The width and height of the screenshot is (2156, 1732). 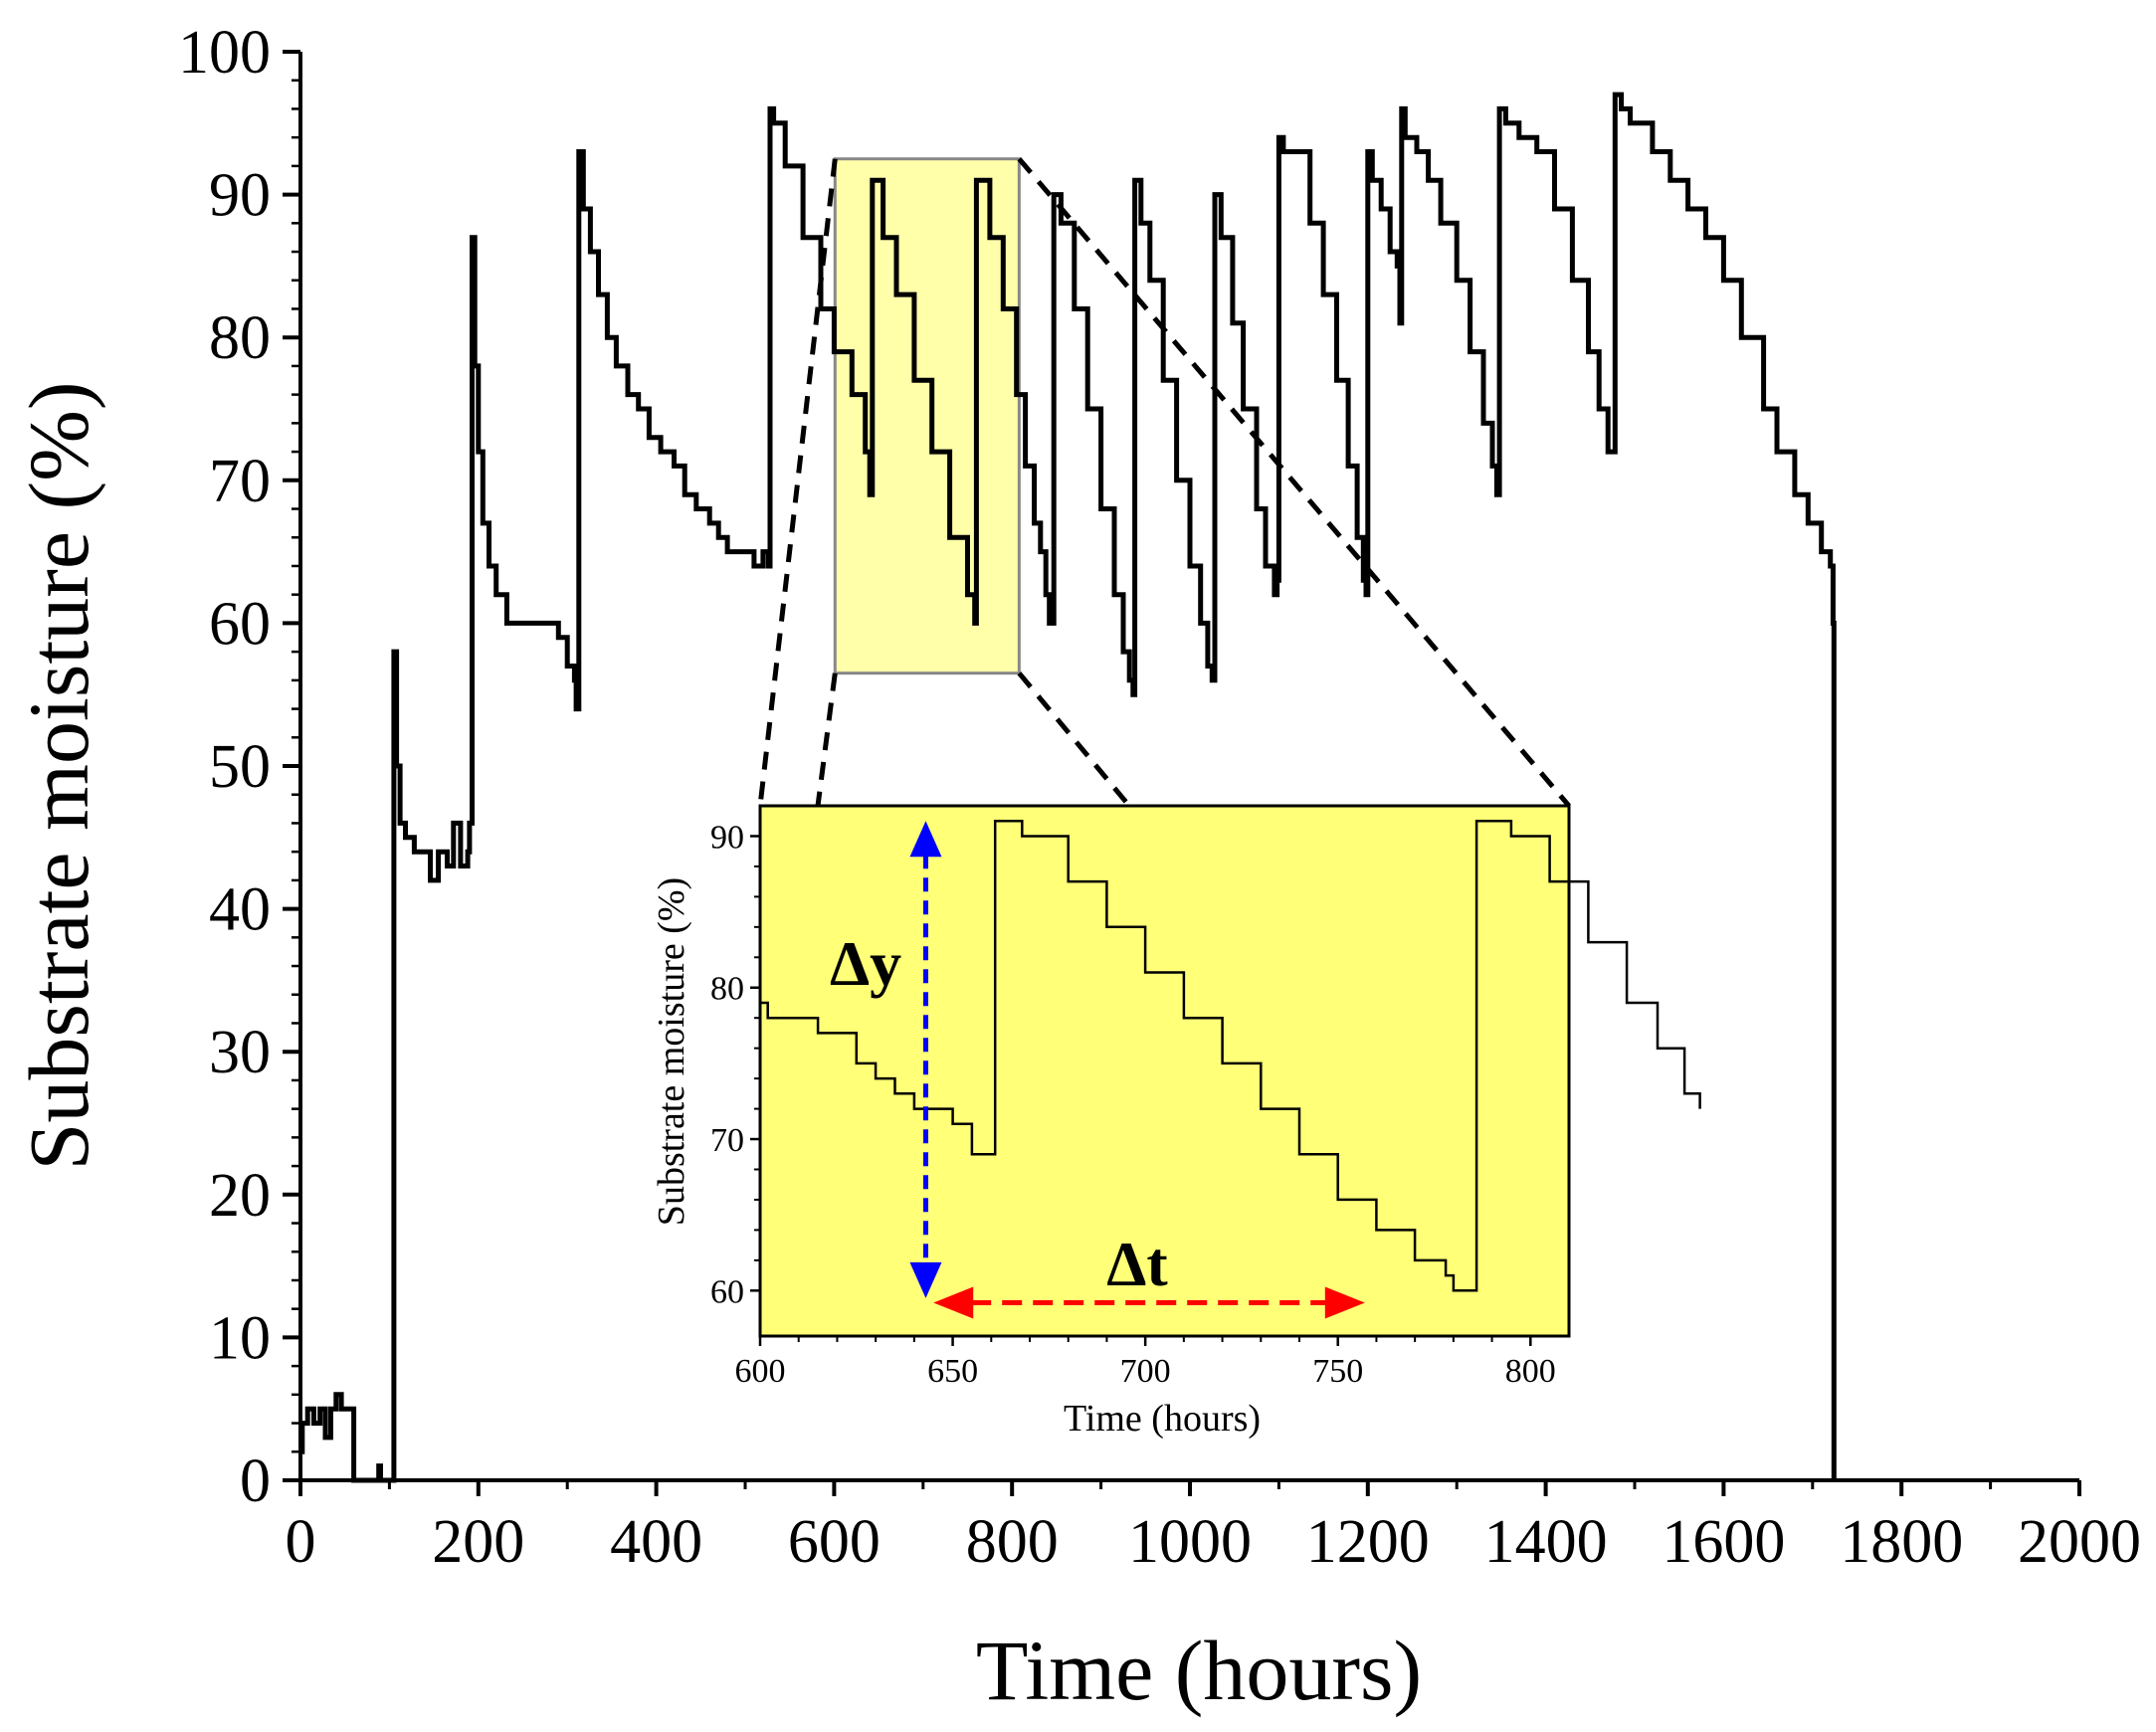 I want to click on main-y-tick-labels: 0 10 20 30 40 50 60 70 80 90 100, so click(x=224, y=767).